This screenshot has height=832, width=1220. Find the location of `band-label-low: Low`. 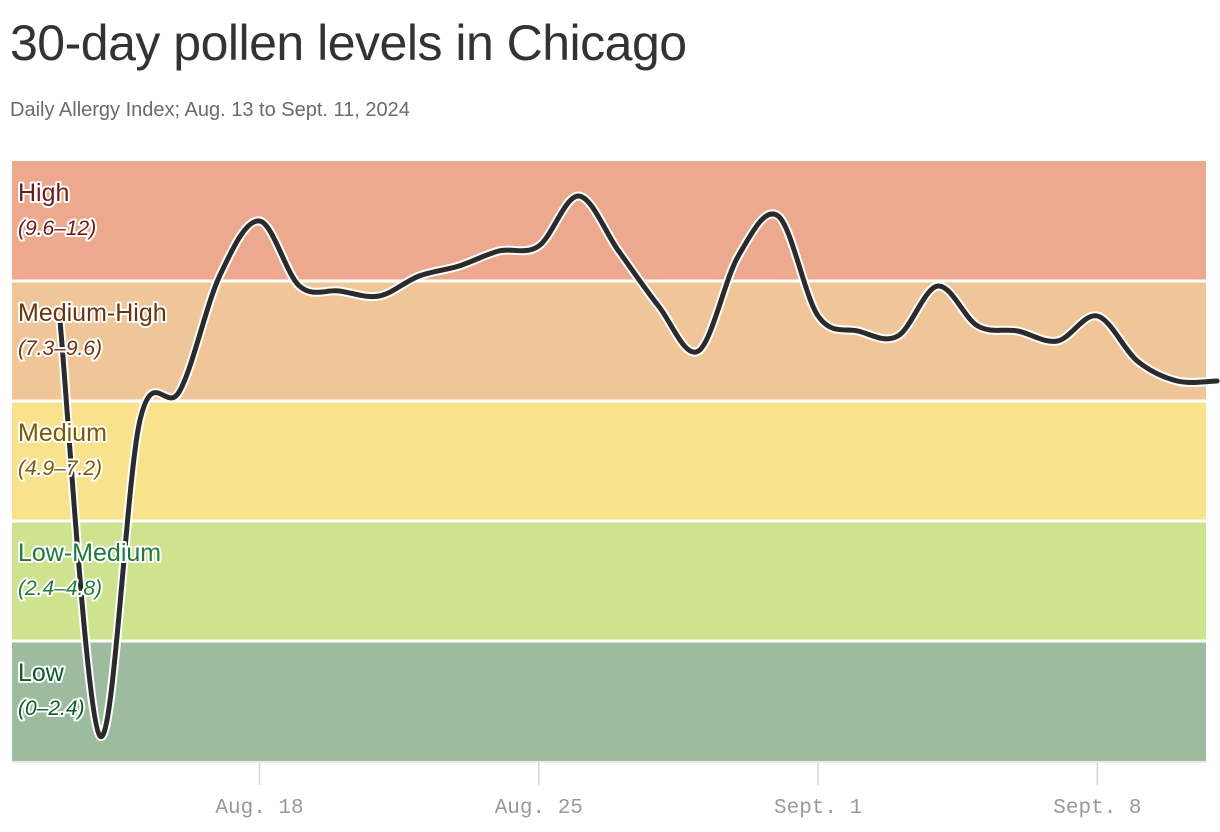

band-label-low: Low is located at coordinates (41, 673).